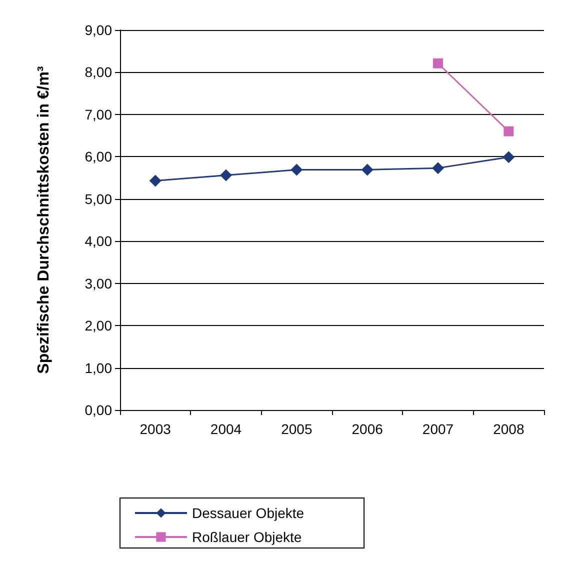  Describe the element at coordinates (98, 198) in the screenshot. I see `y-tick-label: 5,00` at that location.